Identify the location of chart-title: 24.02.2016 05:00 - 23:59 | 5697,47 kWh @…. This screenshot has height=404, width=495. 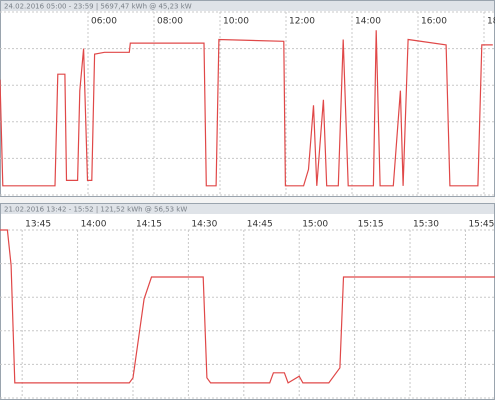
(98, 7).